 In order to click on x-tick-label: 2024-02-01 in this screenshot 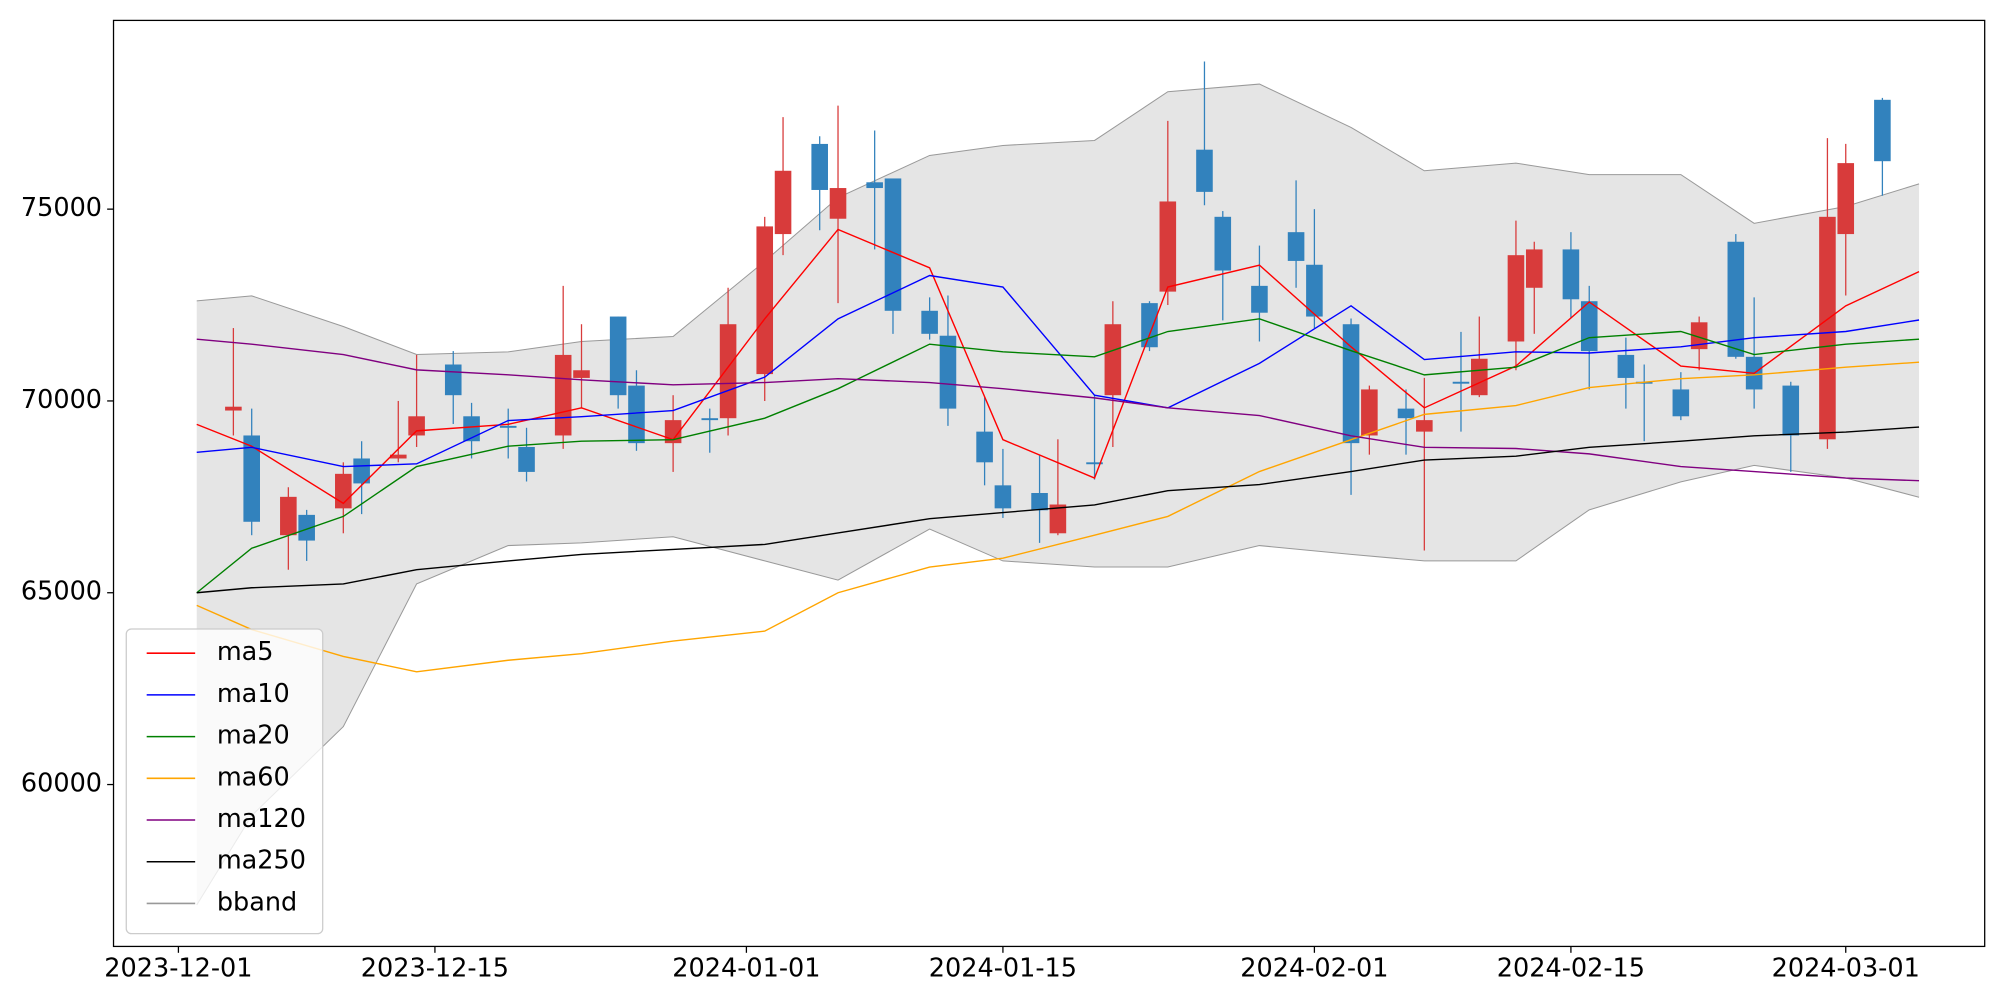, I will do `click(1314, 968)`.